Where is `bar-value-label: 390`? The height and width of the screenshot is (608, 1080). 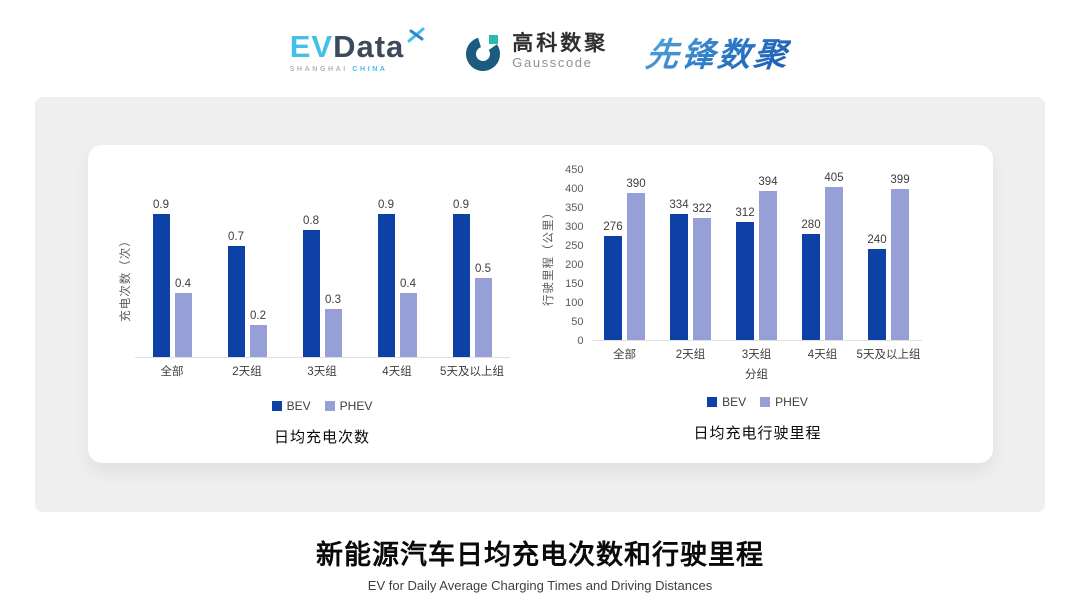
bar-value-label: 390 is located at coordinates (636, 183).